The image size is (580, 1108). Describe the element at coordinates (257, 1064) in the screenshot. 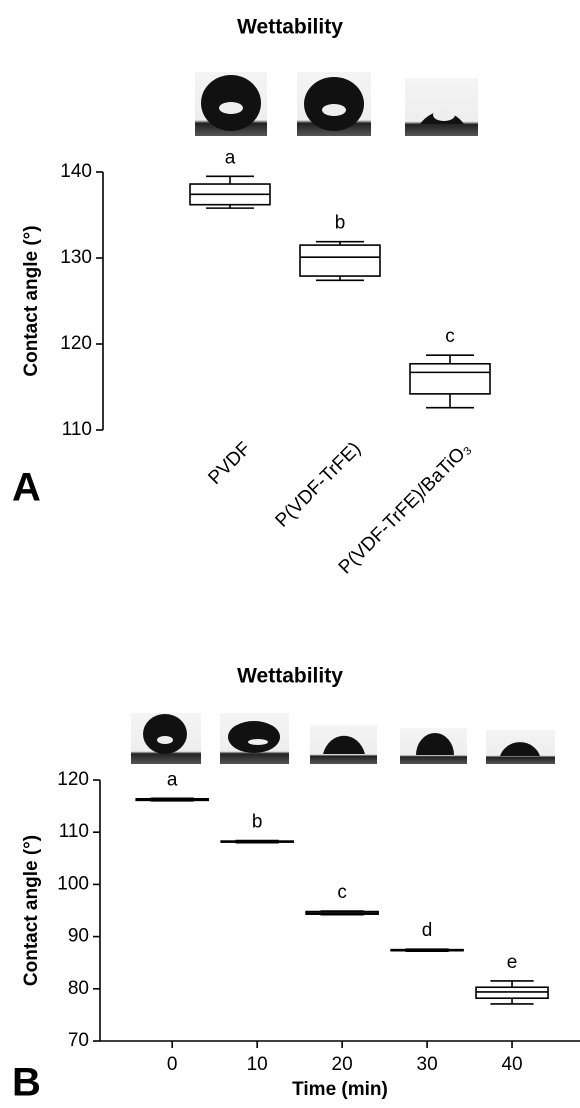

I see `x-tick-label: 10` at that location.